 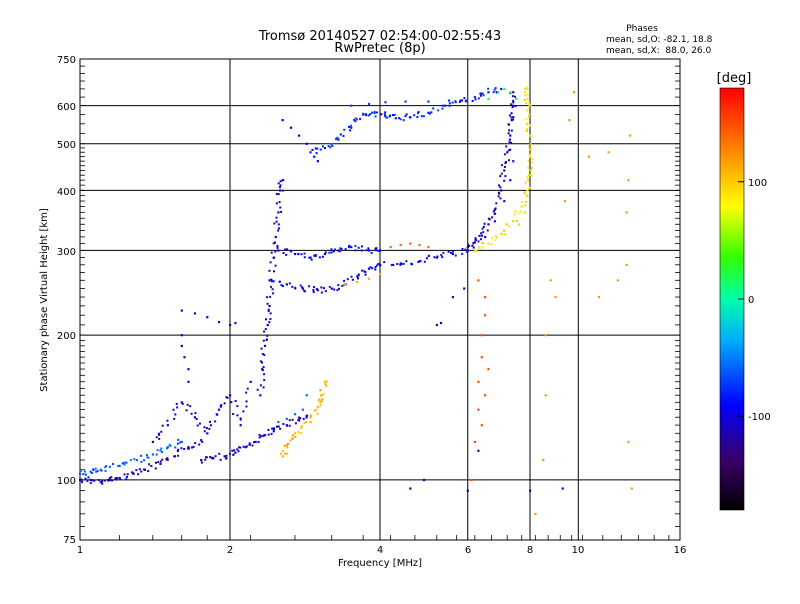 What do you see at coordinates (659, 51) in the screenshot?
I see `stats-line-x: mean, sd,X: 88.0, 26.0` at bounding box center [659, 51].